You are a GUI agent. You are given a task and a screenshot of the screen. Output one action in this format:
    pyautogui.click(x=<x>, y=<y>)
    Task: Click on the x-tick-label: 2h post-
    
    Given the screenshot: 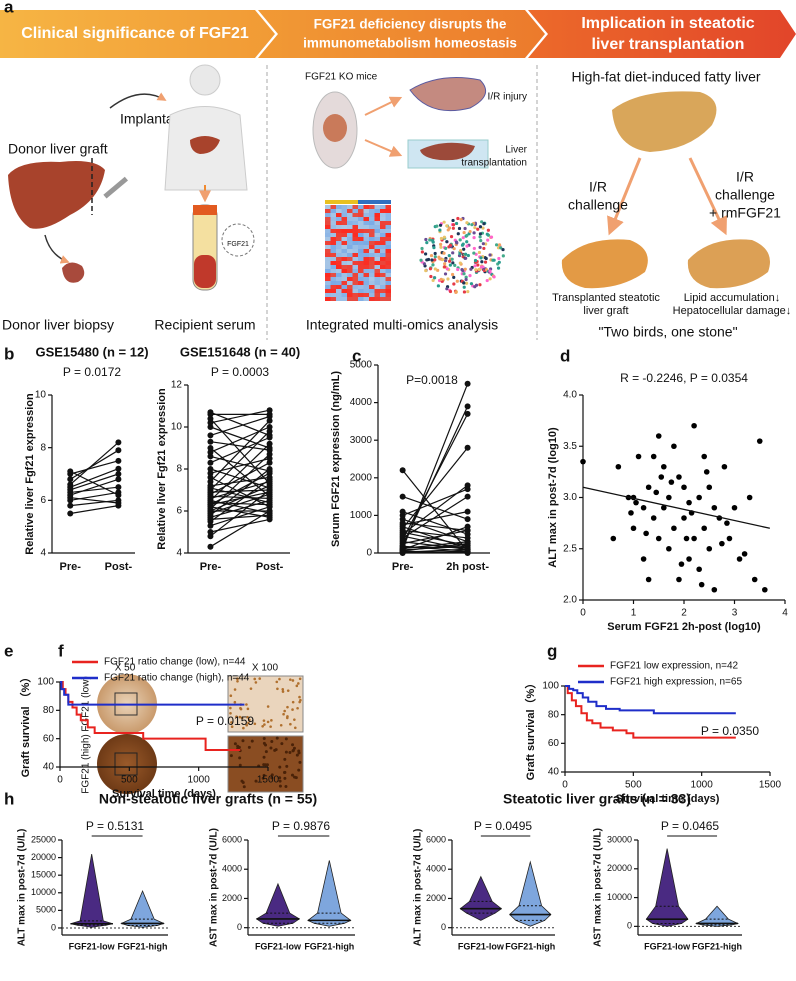 What is the action you would take?
    pyautogui.click(x=467, y=567)
    